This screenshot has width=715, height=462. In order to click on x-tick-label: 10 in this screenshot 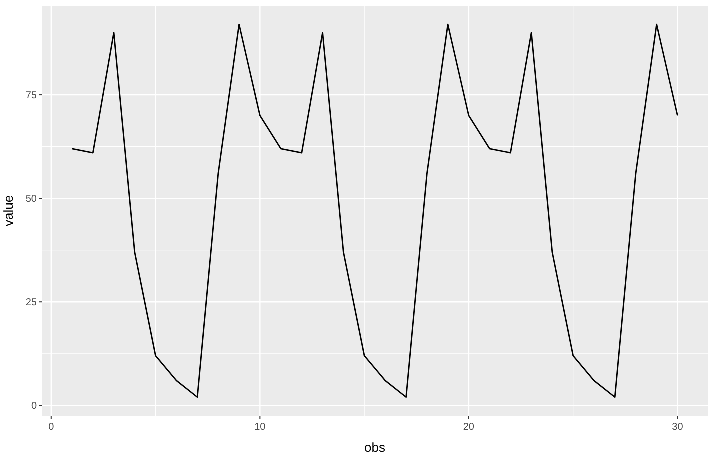, I will do `click(260, 427)`.